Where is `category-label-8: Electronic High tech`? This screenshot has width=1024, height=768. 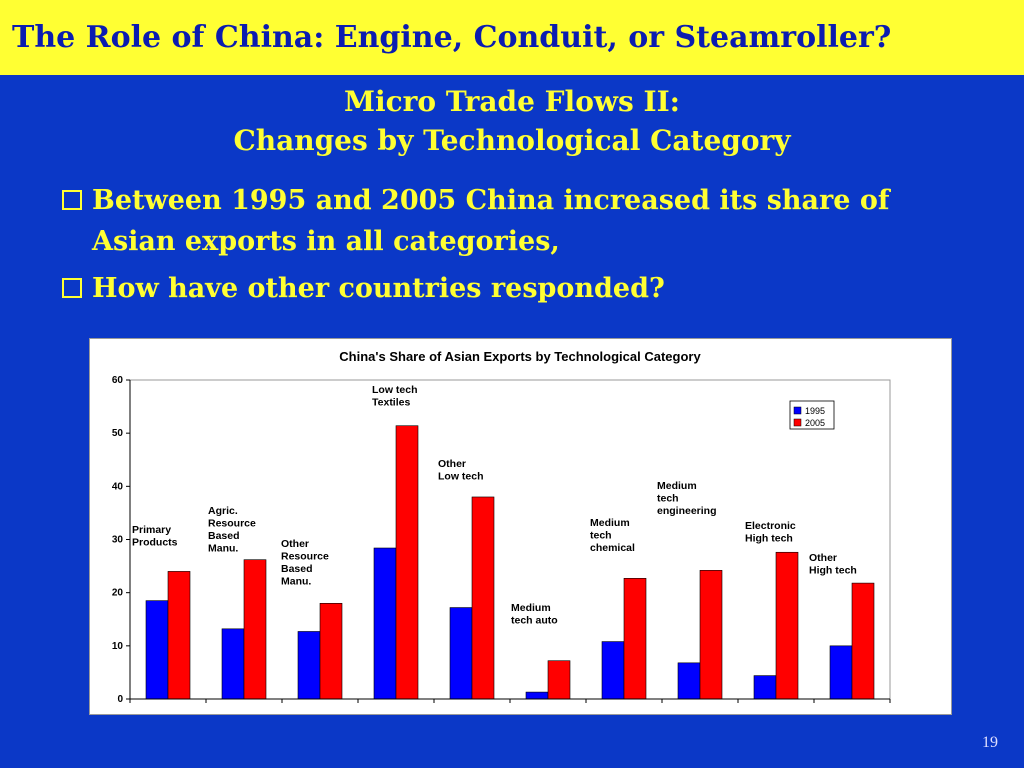 category-label-8: Electronic High tech is located at coordinates (770, 532).